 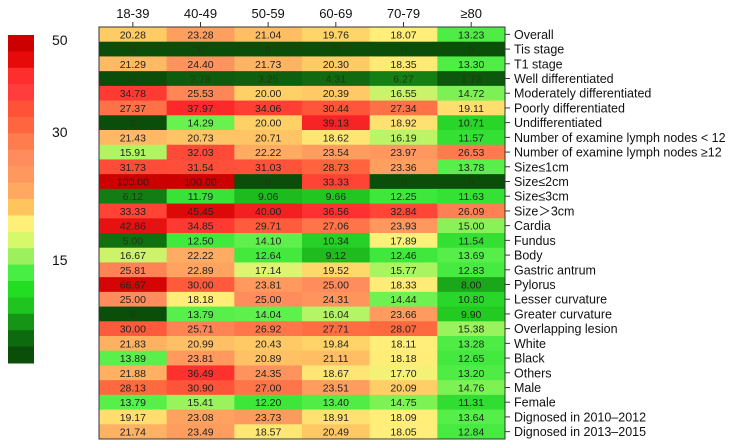 I want to click on cell-value-label: 14.44, so click(x=403, y=300).